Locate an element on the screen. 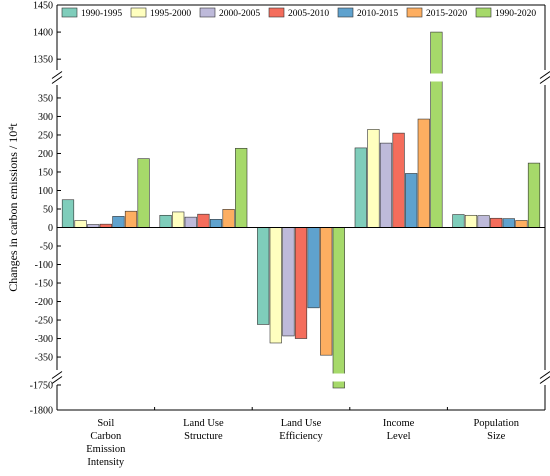  x-category-label: Income Level is located at coordinates (399, 430).